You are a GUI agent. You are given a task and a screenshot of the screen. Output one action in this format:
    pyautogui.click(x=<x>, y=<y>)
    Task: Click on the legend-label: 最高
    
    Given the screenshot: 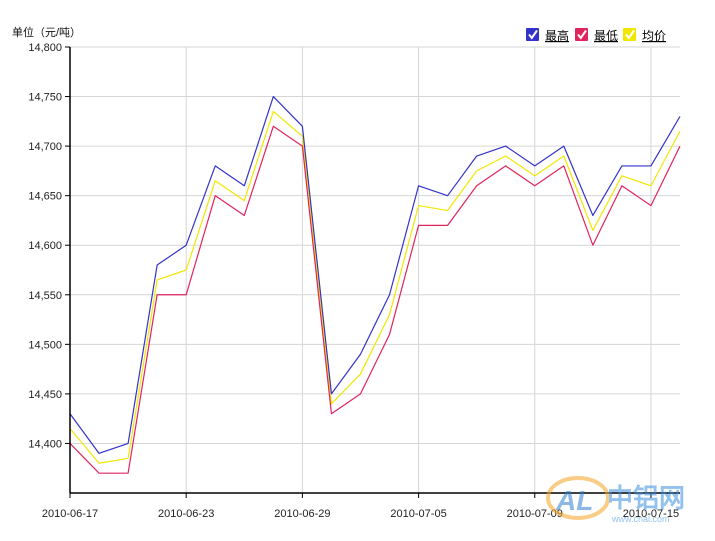 What is the action you would take?
    pyautogui.click(x=557, y=35)
    